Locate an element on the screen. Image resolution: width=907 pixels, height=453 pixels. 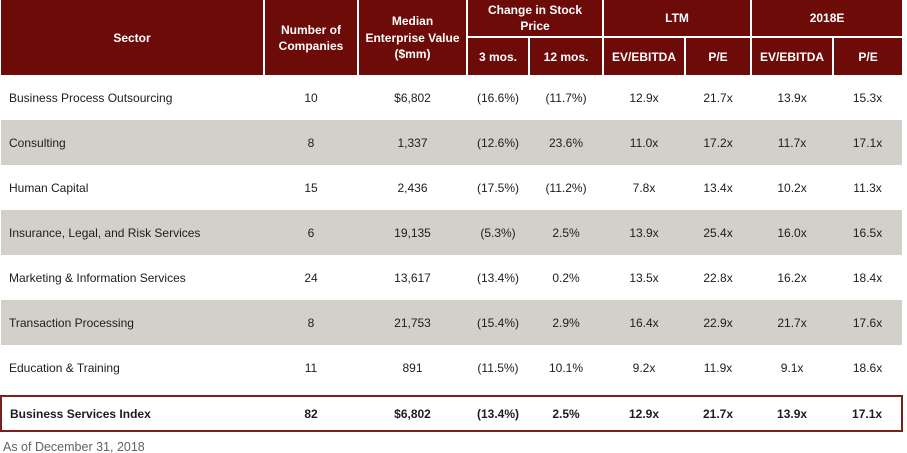
group-header-stock-price-change: Change in Stock Price is located at coordinates (534, 19).